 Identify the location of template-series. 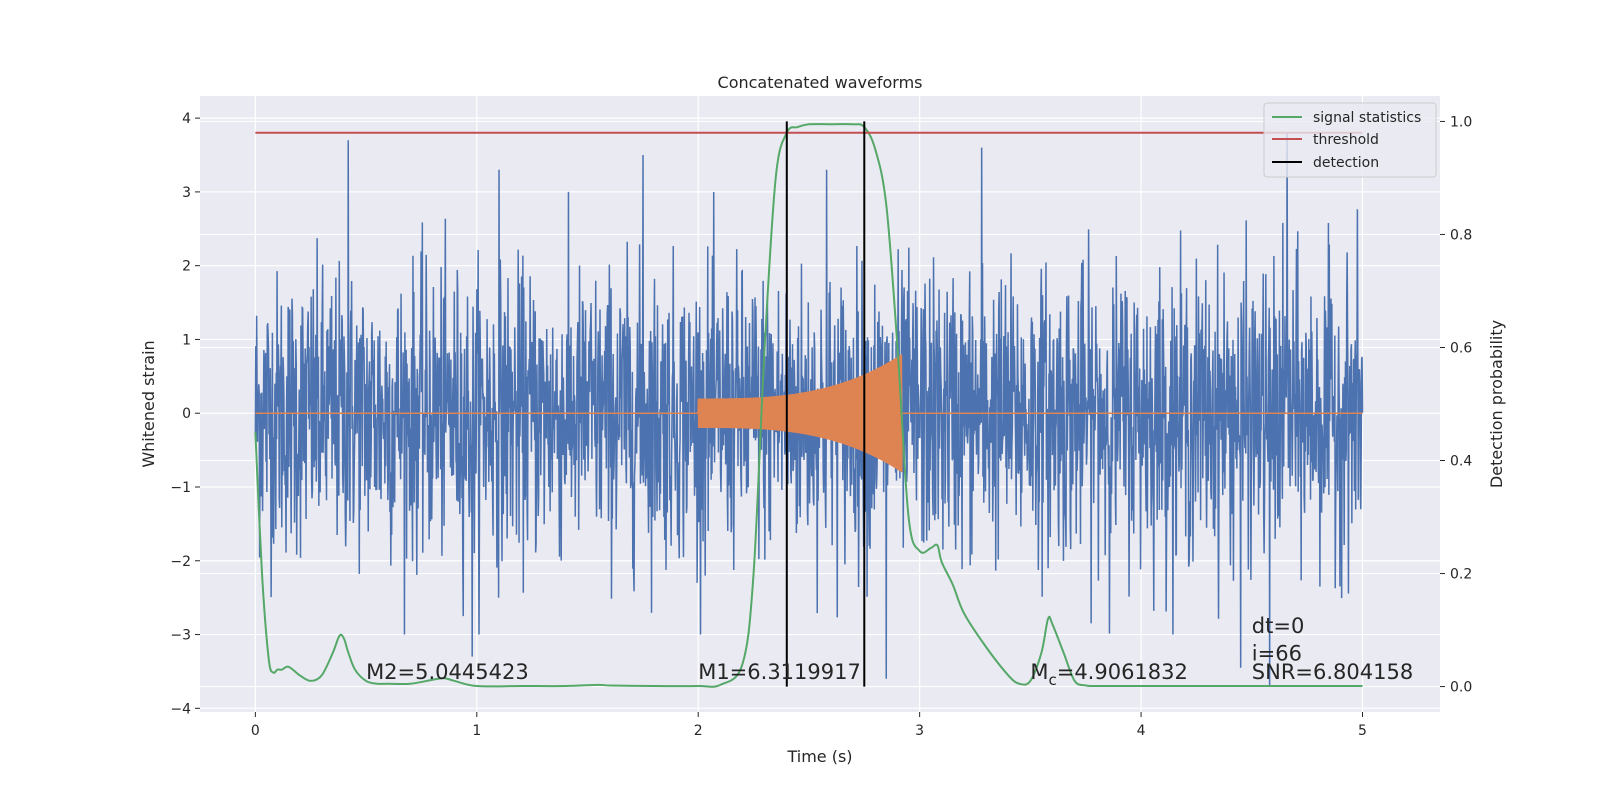
(809, 413).